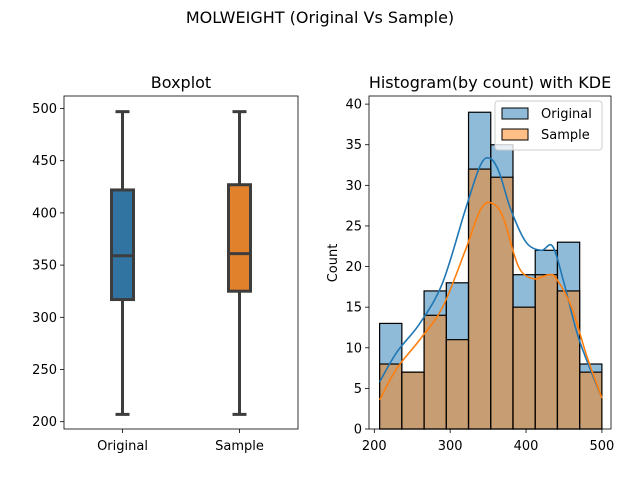 This screenshot has height=484, width=640. I want to click on y-tick-label: 300, so click(44, 318).